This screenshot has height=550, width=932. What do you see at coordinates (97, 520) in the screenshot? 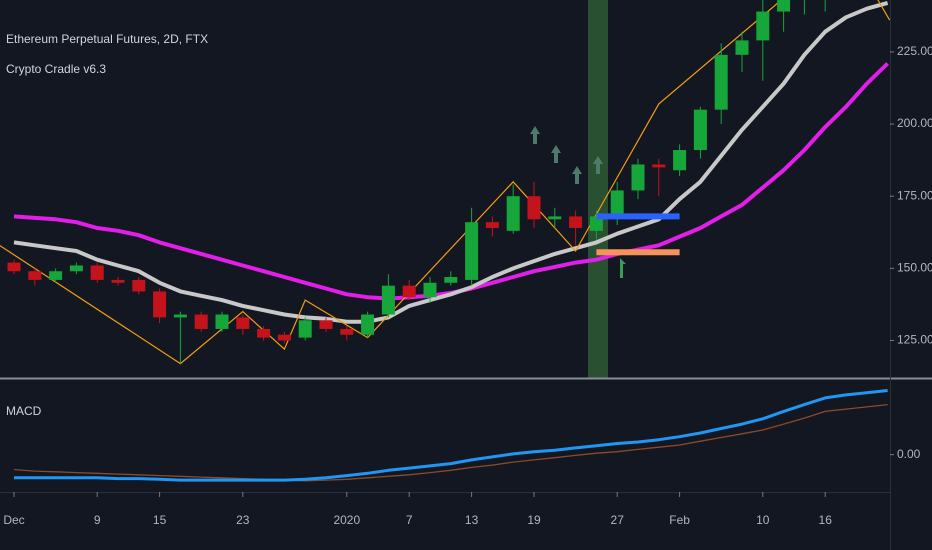
I see `x-tick-label: 9` at bounding box center [97, 520].